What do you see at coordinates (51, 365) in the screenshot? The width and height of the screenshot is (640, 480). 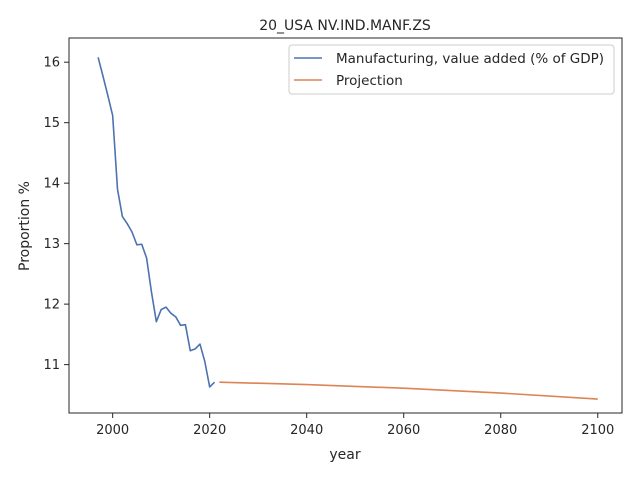 I see `y-tick-label: 11` at bounding box center [51, 365].